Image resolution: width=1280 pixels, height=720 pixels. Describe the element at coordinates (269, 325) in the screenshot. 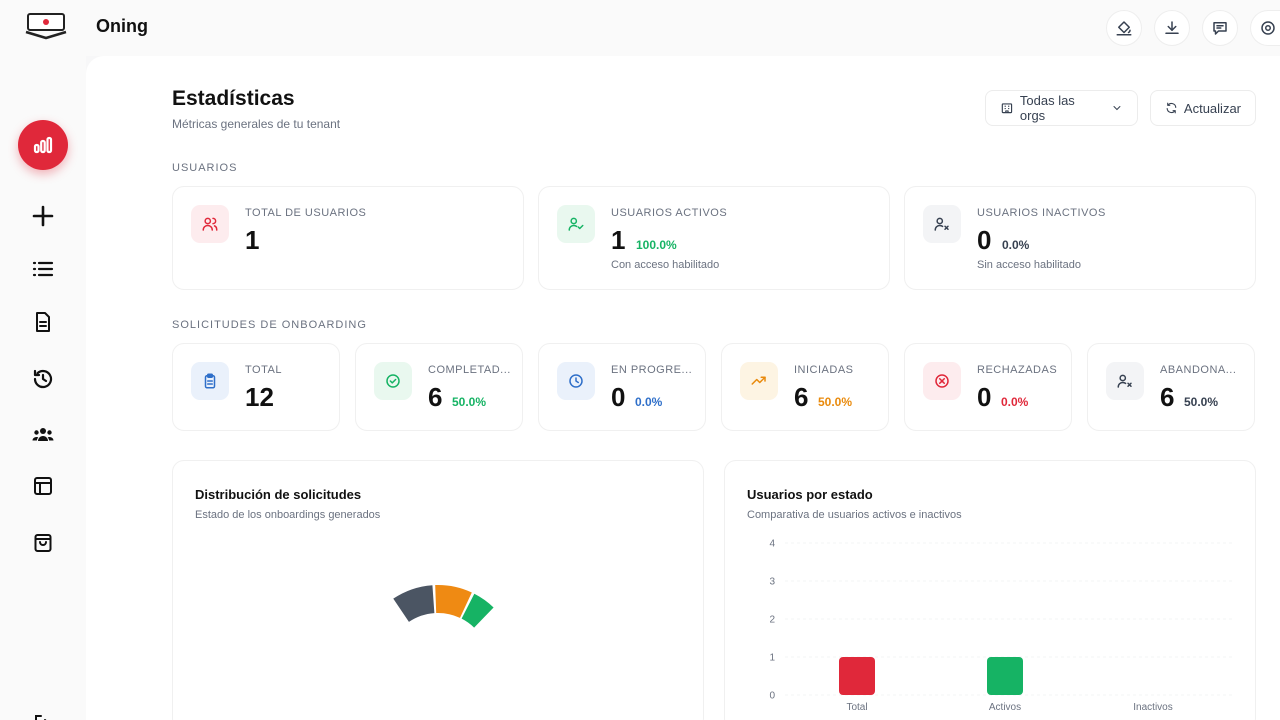

I see `onboarding-section-label: SOLICITUDES DE ONBOARDING` at that location.